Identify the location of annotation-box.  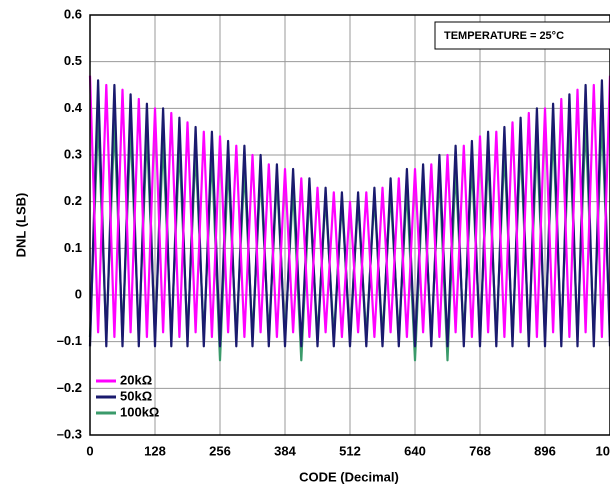
(522, 35).